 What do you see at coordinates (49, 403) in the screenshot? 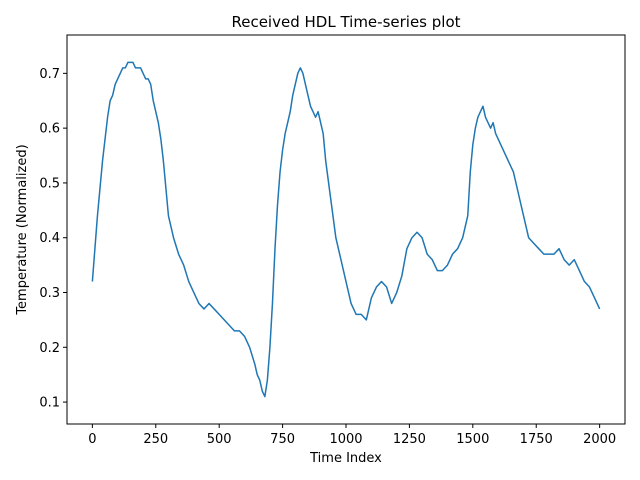
I see `y-tick-label: 0.1` at bounding box center [49, 403].